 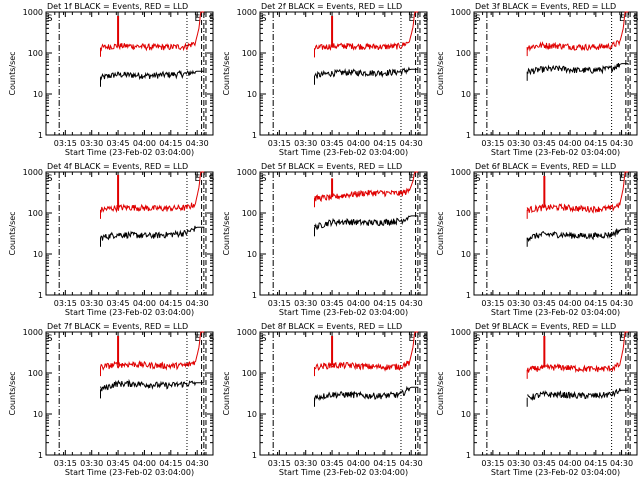 What do you see at coordinates (331, 326) in the screenshot?
I see `panel-title: Det 8f BLACK = Events, RED = LLD` at bounding box center [331, 326].